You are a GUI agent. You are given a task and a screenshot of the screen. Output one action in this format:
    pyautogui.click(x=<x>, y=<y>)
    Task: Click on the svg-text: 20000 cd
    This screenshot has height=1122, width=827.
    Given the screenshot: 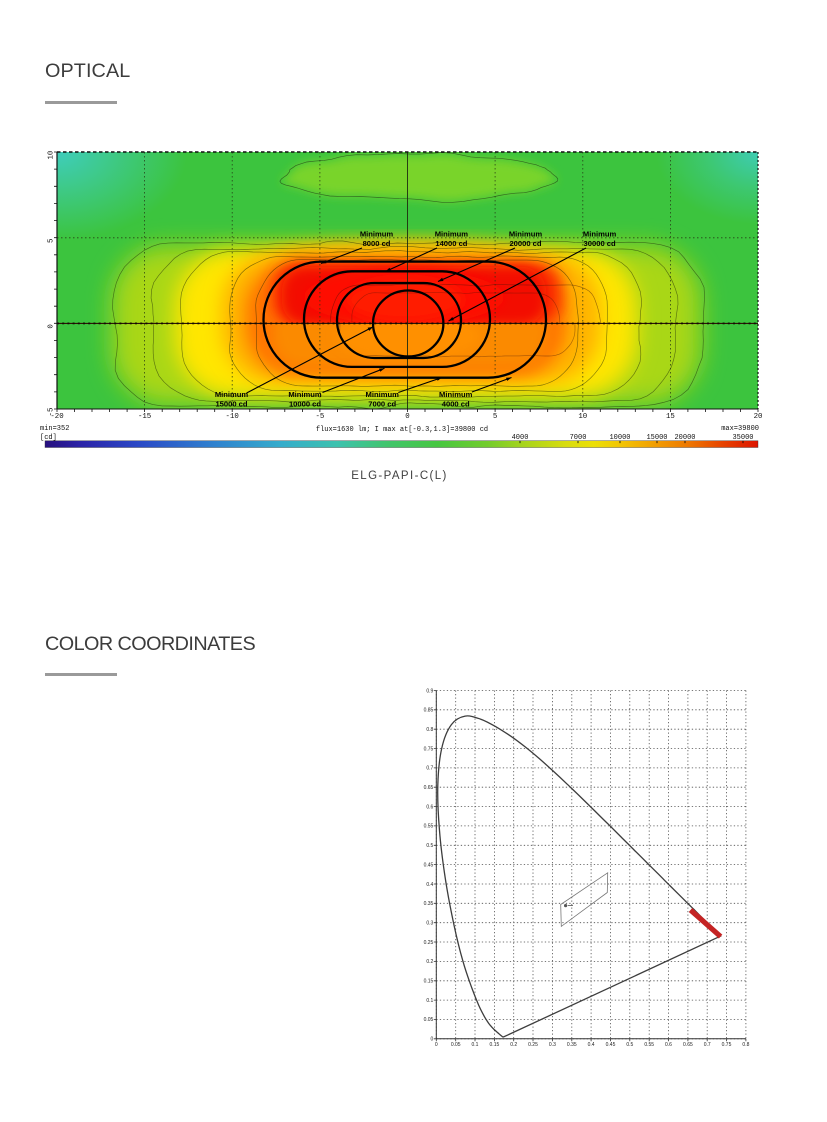 What is the action you would take?
    pyautogui.click(x=525, y=243)
    